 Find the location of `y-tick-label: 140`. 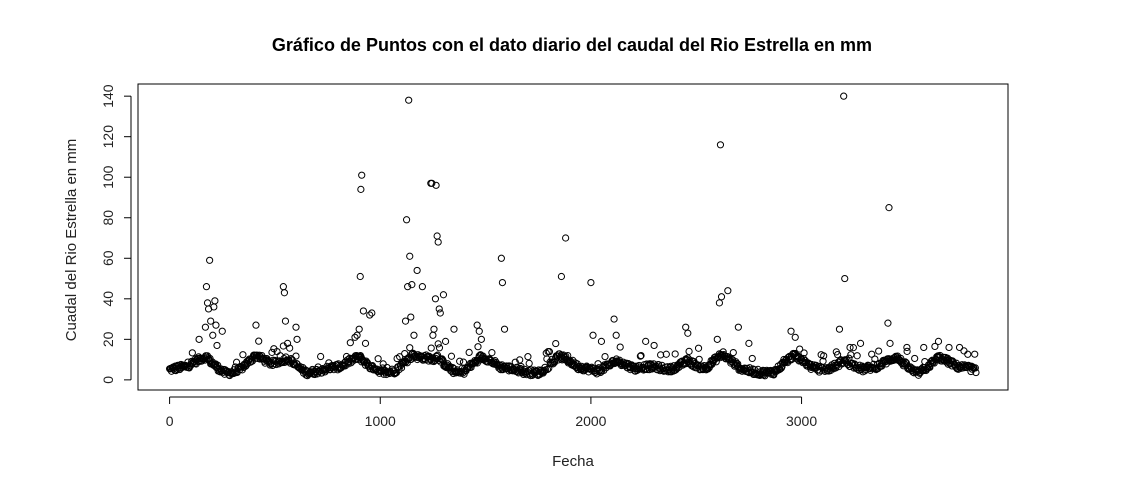

y-tick-label: 140 is located at coordinates (108, 96).